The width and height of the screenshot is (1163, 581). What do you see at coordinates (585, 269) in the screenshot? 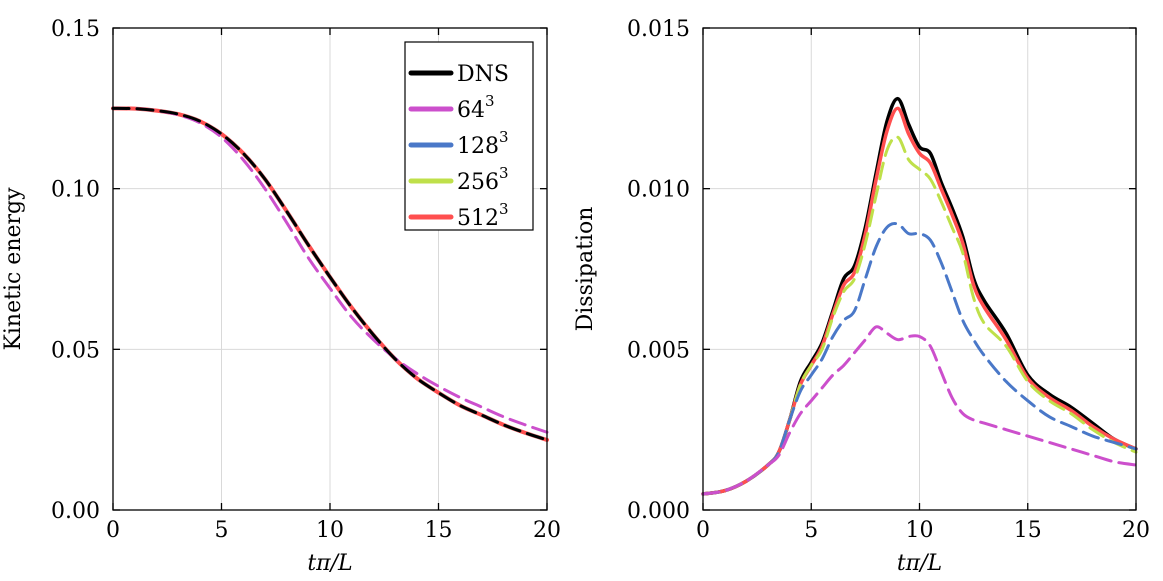
I see `y-axis-label: Dissipation` at bounding box center [585, 269].